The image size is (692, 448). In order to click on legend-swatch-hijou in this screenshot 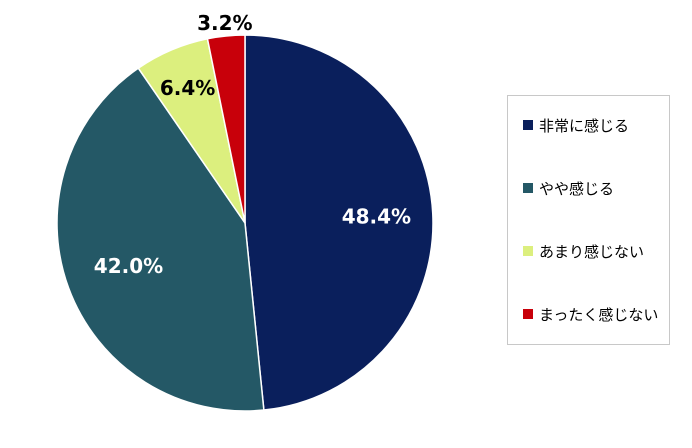, I will do `click(528, 125)`.